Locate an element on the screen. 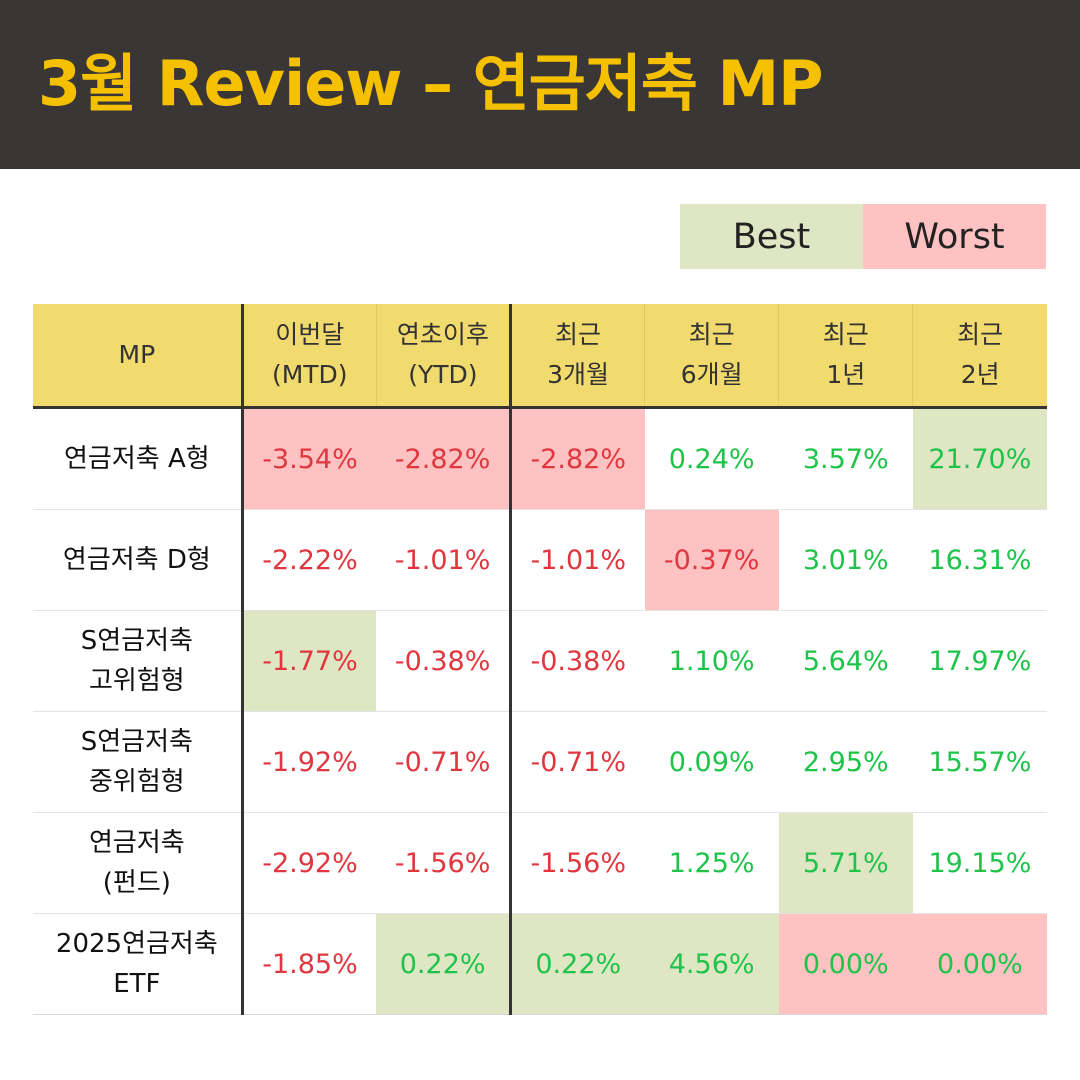  value-cell: -2.92% is located at coordinates (309, 863).